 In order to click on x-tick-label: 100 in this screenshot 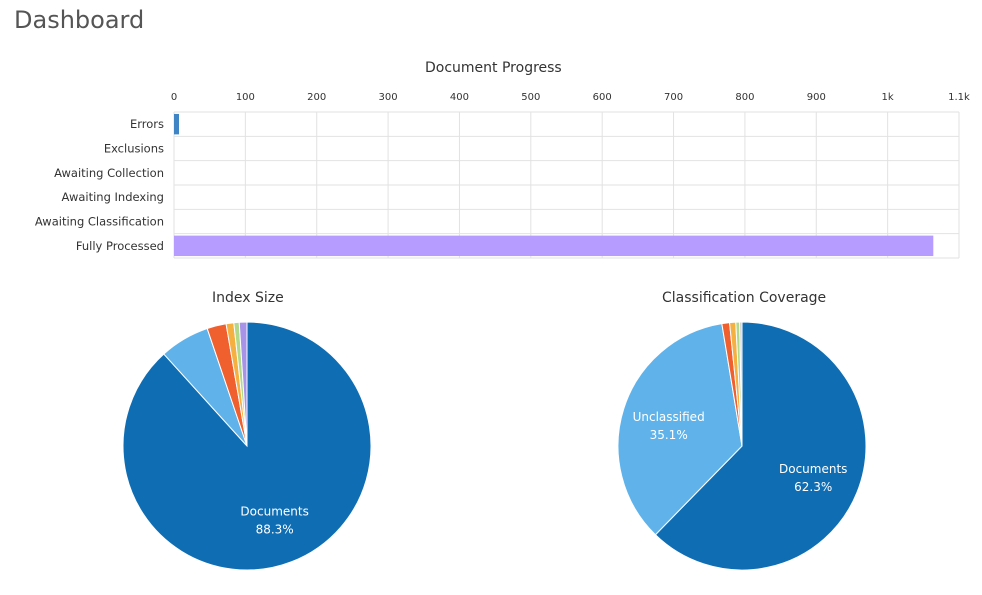, I will do `click(245, 97)`.